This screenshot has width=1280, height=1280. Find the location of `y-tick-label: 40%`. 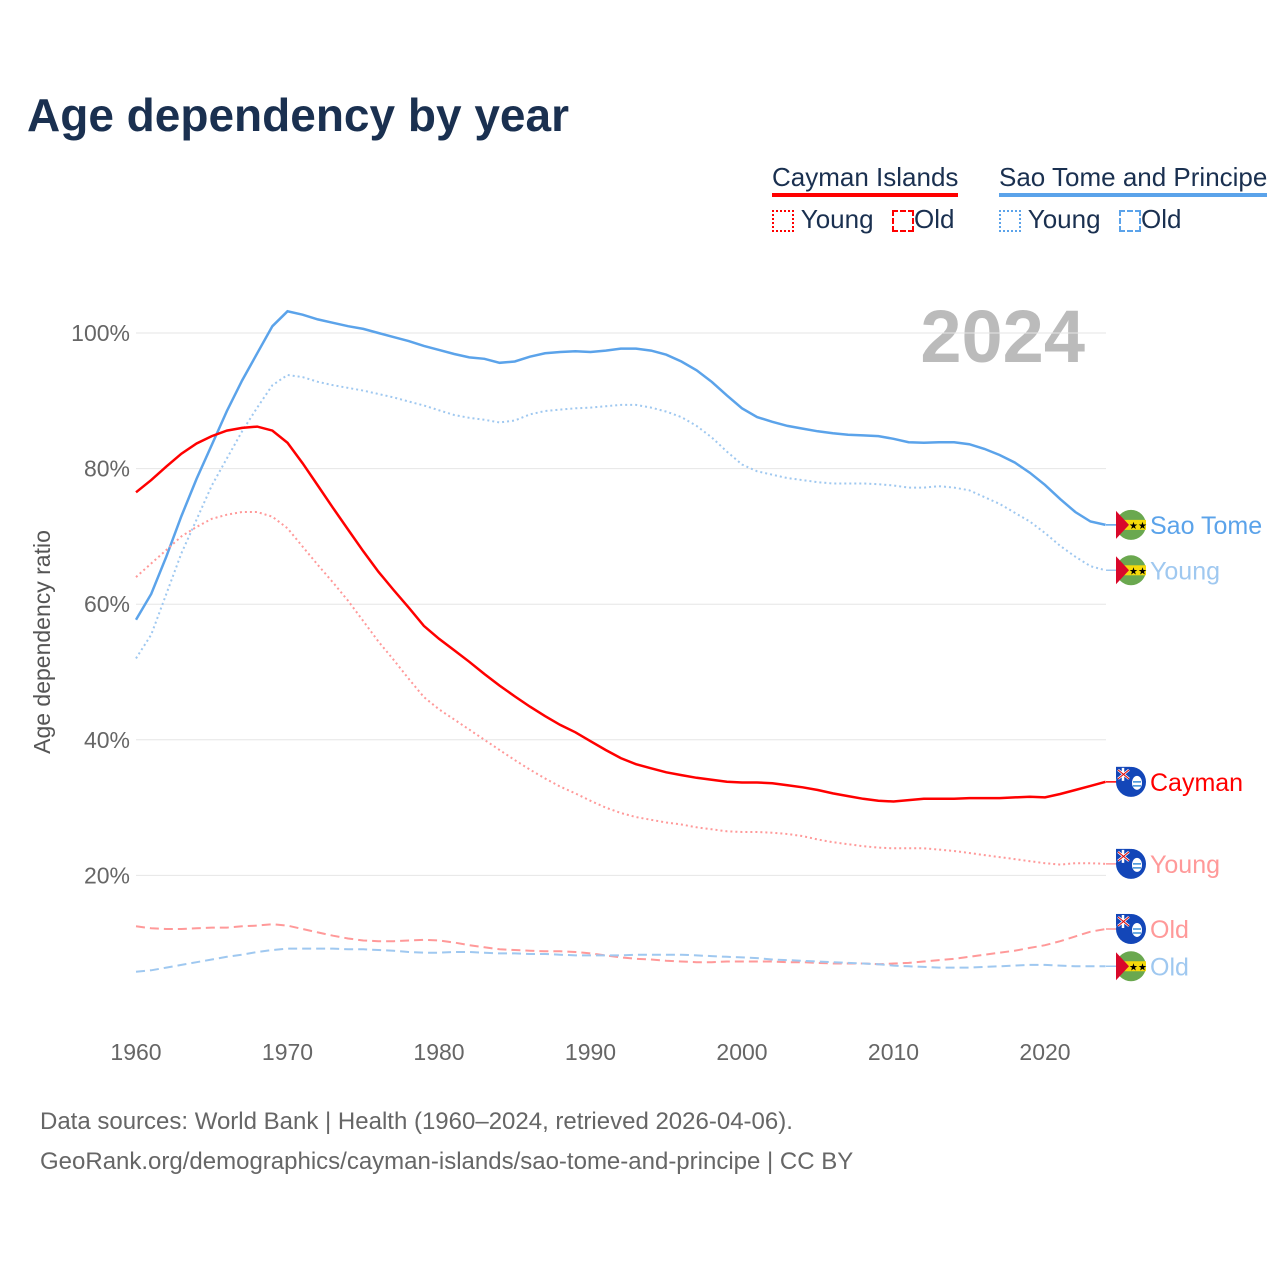

y-tick-label: 40% is located at coordinates (107, 740).